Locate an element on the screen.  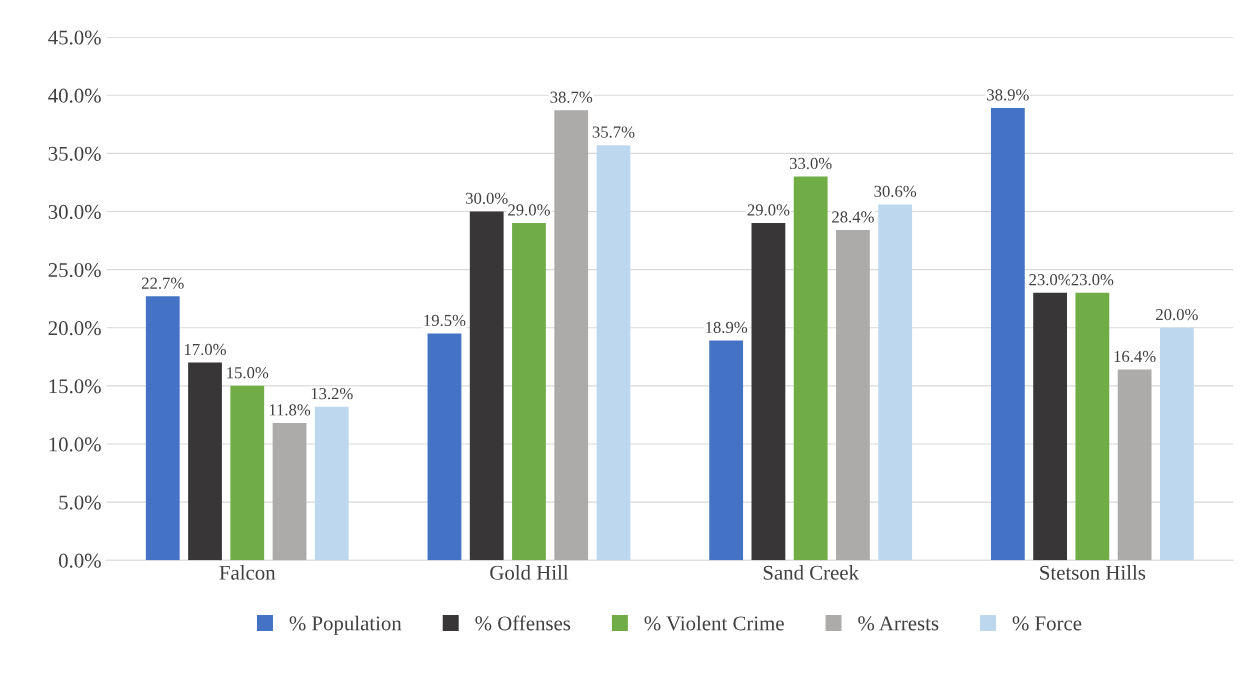
legend-label: % Offenses is located at coordinates (523, 623).